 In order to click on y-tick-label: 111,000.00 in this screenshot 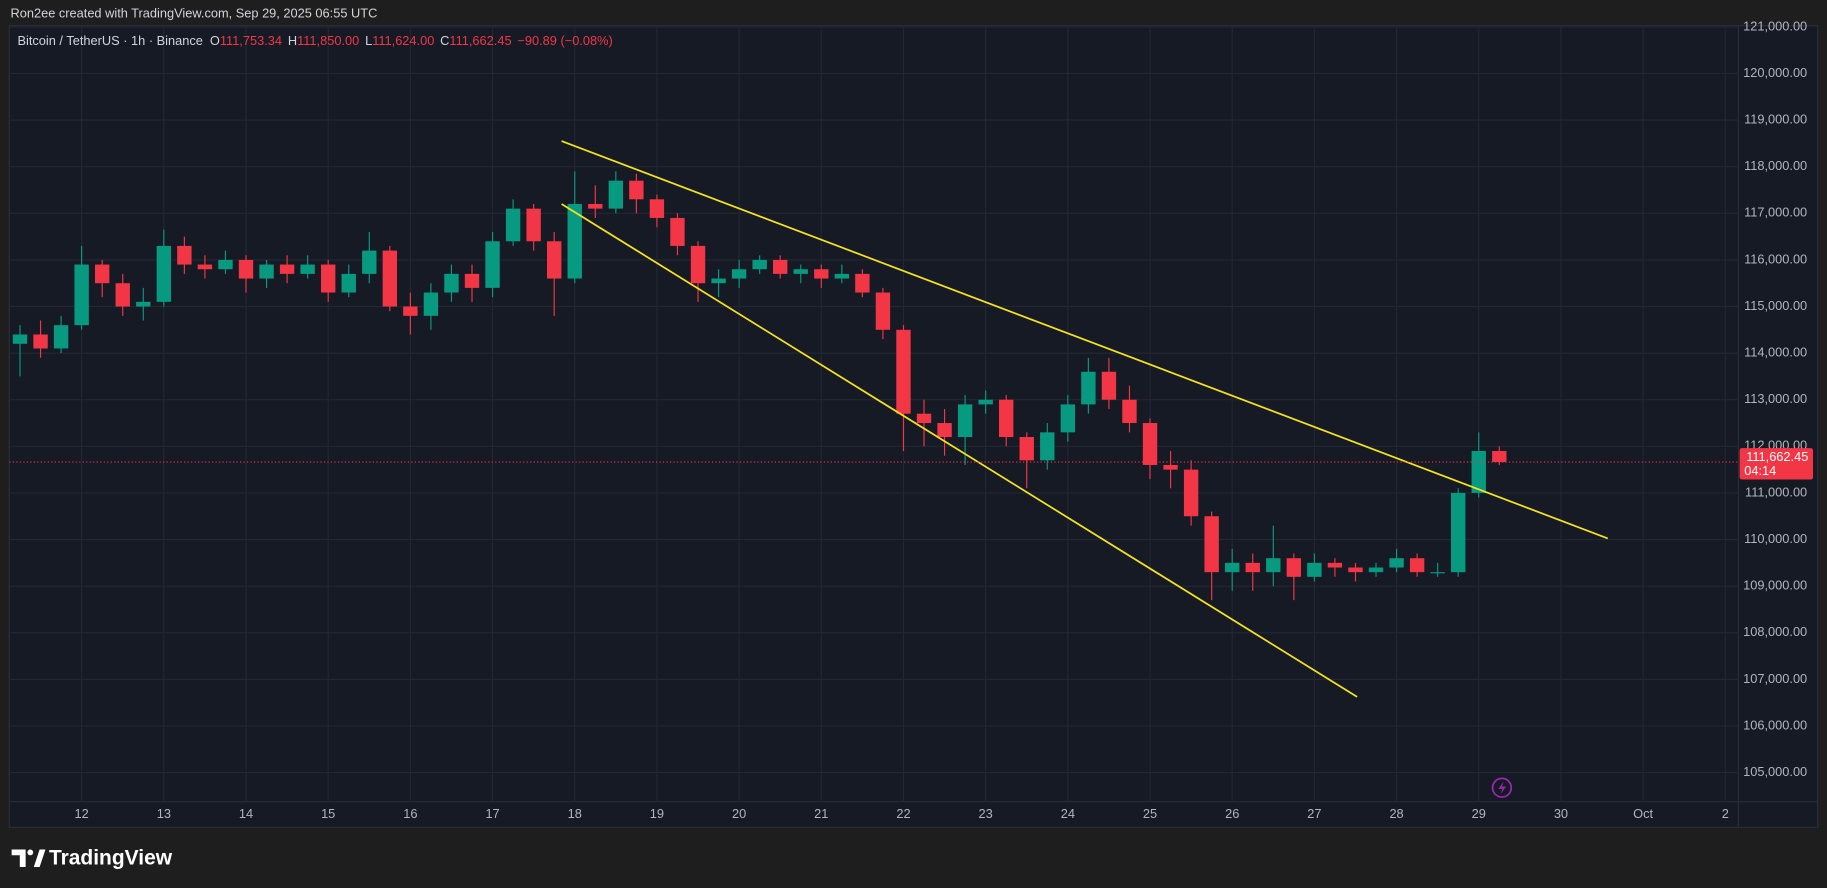, I will do `click(1776, 491)`.